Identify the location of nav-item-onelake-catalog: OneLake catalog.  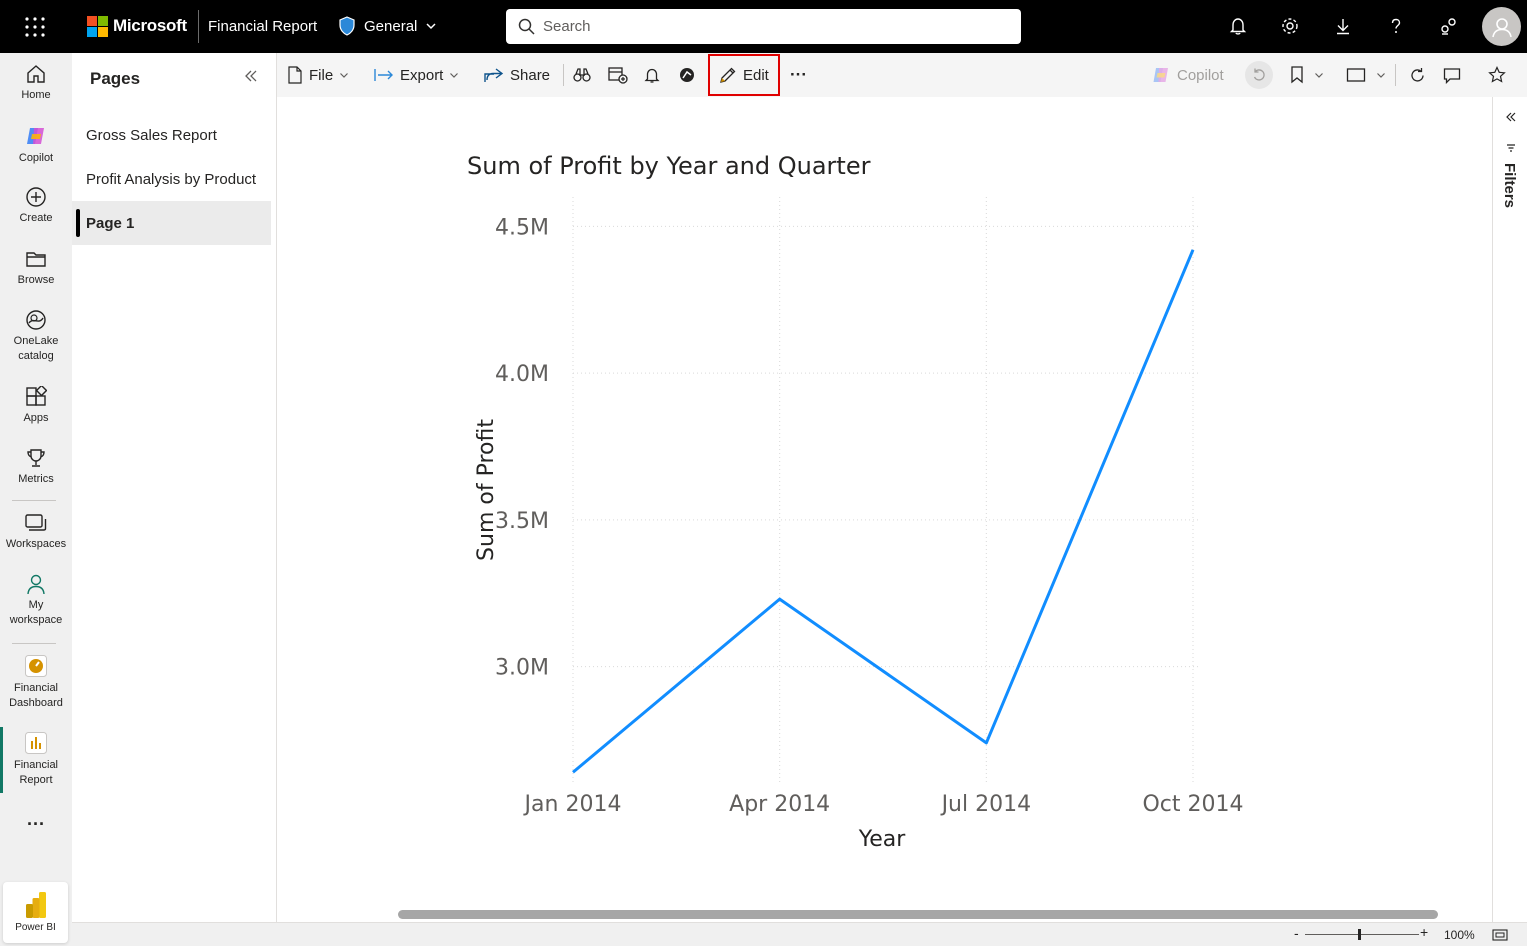
(36, 336).